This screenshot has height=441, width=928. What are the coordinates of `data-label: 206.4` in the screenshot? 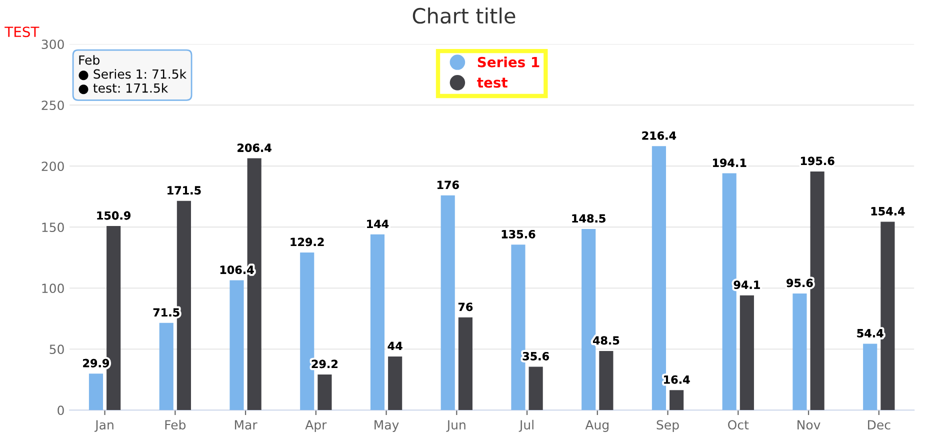 It's located at (255, 148).